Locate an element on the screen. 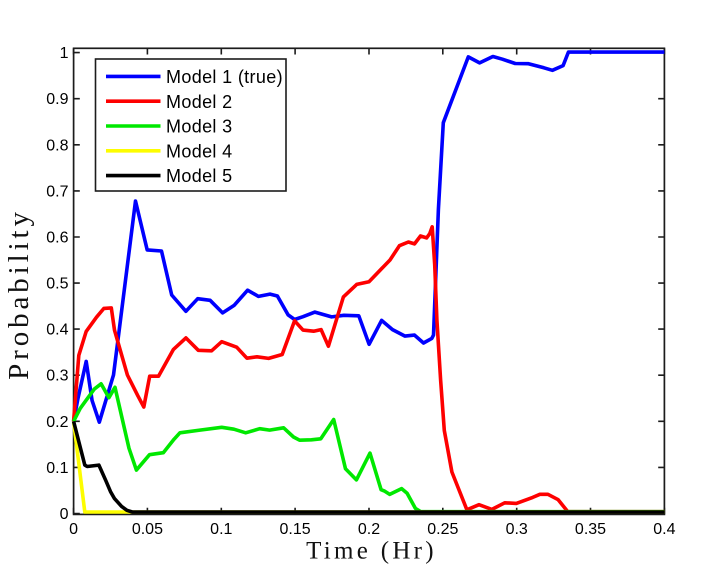  svg-text: Model 2 is located at coordinates (199, 102).